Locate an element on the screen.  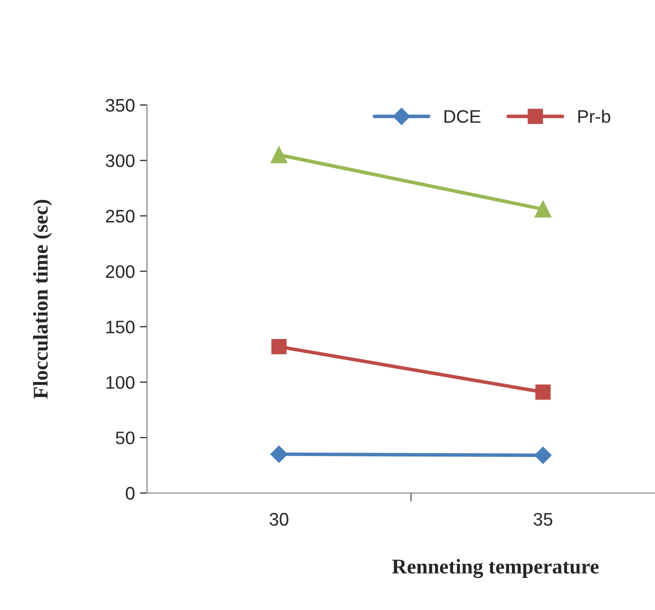
y-tick-label: 300 is located at coordinates (120, 161).